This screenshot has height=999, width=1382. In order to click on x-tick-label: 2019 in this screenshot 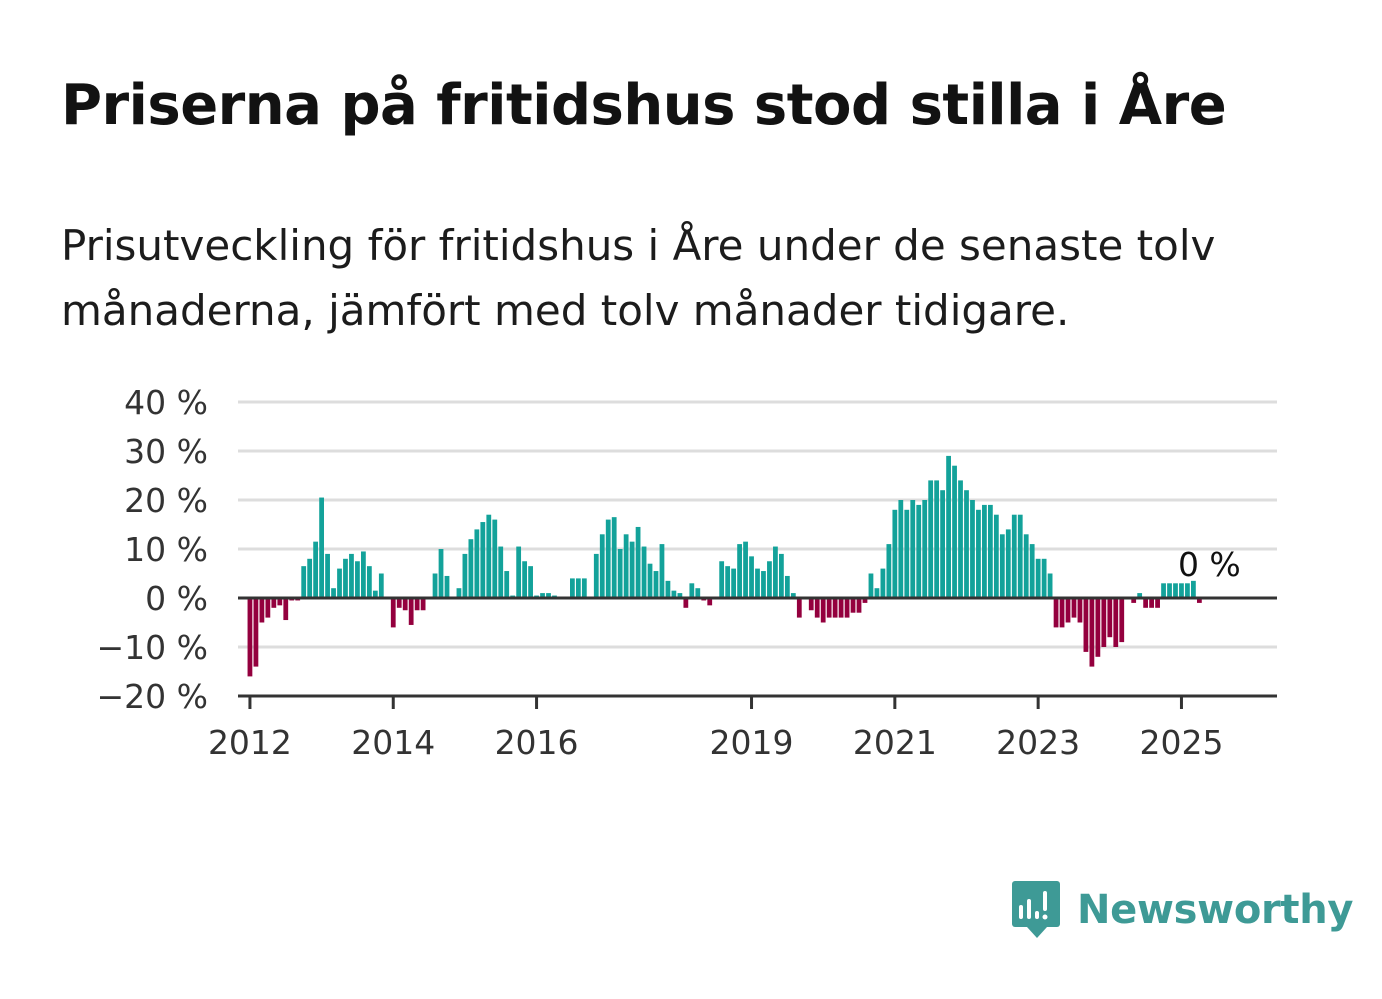, I will do `click(752, 742)`.